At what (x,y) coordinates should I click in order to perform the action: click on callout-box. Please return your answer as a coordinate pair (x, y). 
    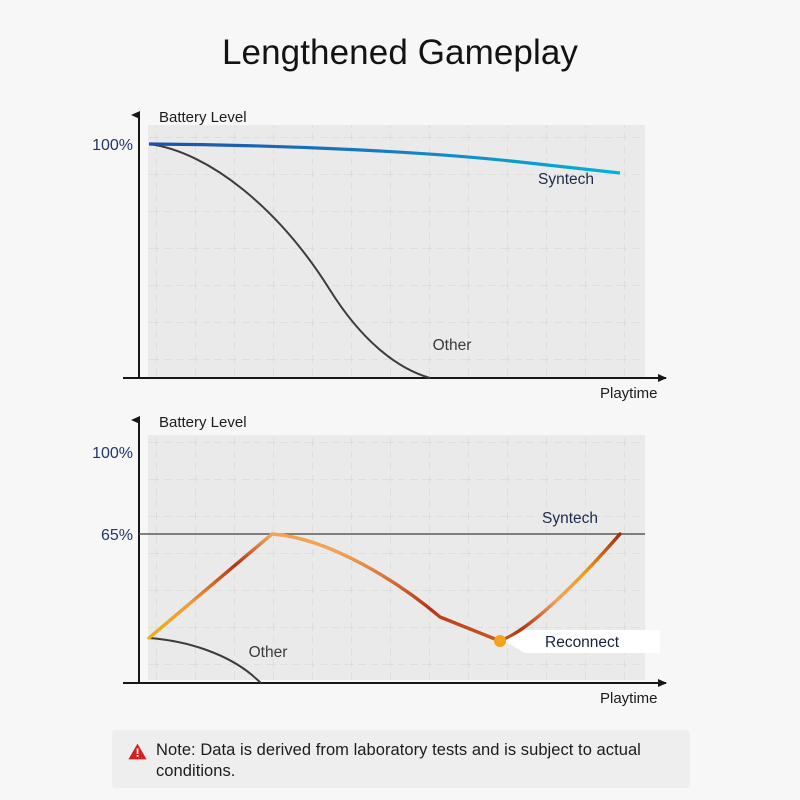
    Looking at the image, I should click on (582, 641).